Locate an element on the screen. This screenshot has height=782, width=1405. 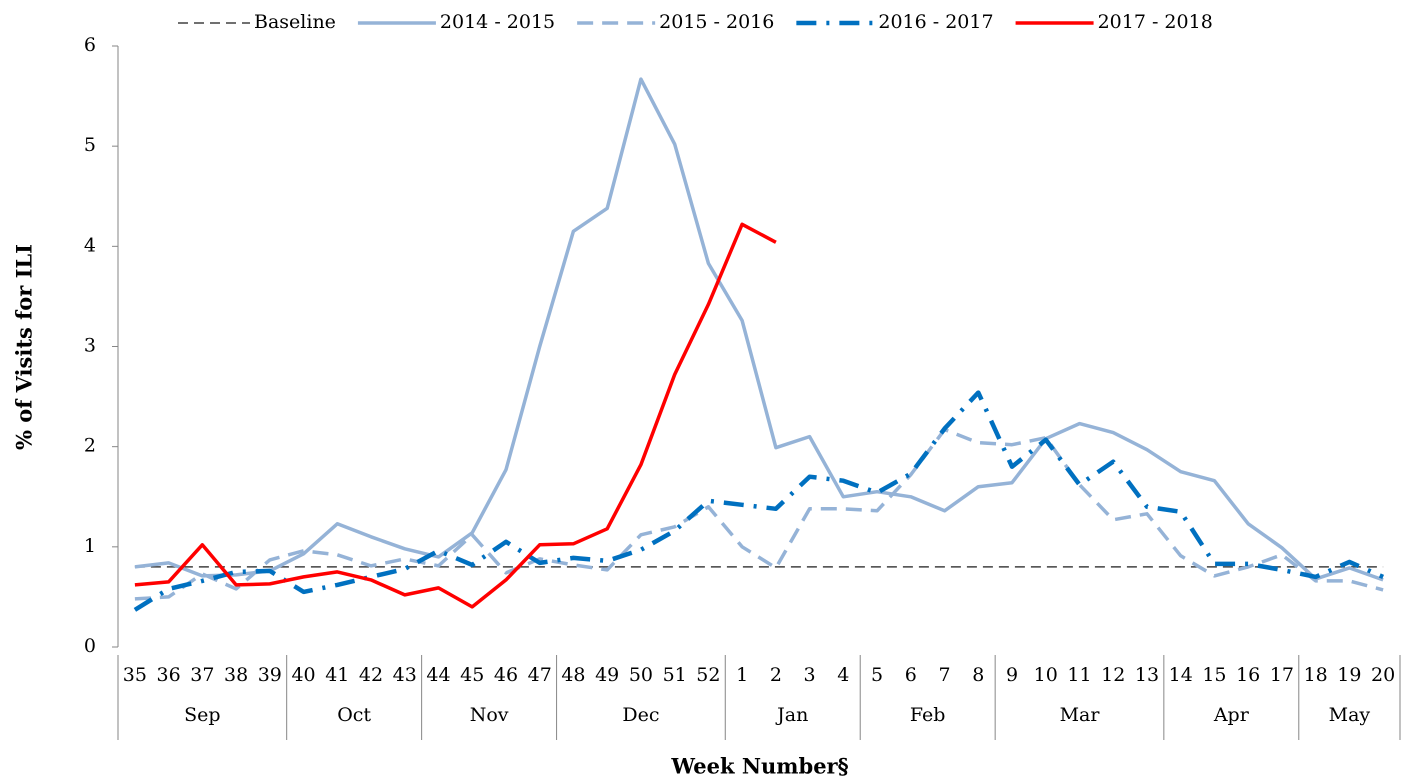
y-tick-label: 3 is located at coordinates (90, 346).